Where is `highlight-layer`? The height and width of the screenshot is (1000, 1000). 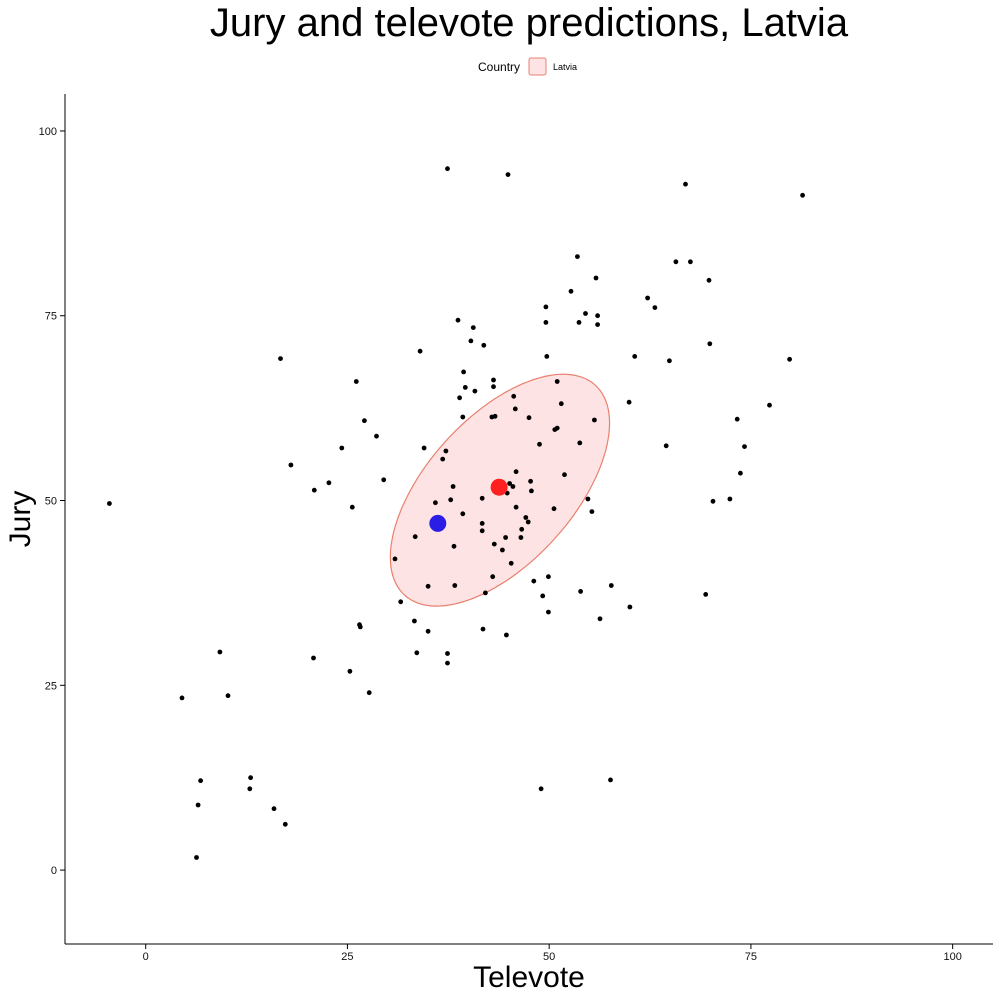 highlight-layer is located at coordinates (468, 505).